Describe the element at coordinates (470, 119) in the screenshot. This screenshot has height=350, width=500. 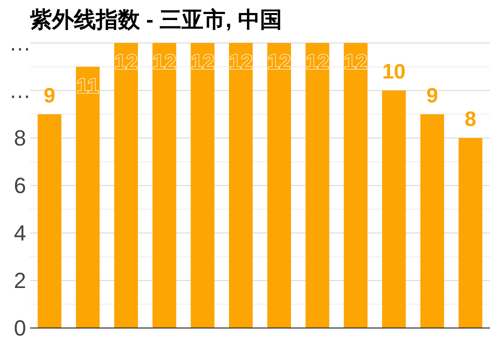
I see `data-label: 8` at that location.